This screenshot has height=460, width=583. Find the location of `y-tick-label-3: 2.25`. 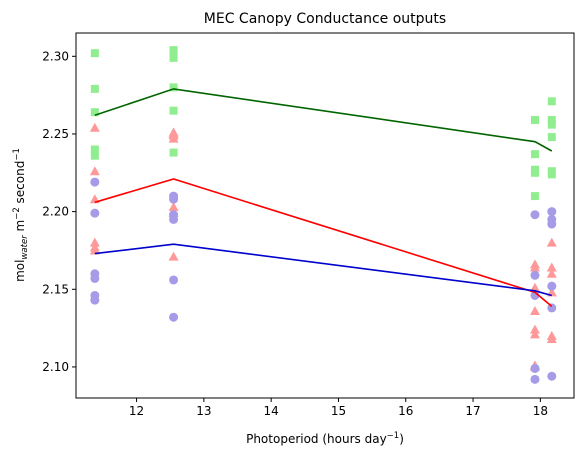

y-tick-label-3: 2.25 is located at coordinates (55, 134).